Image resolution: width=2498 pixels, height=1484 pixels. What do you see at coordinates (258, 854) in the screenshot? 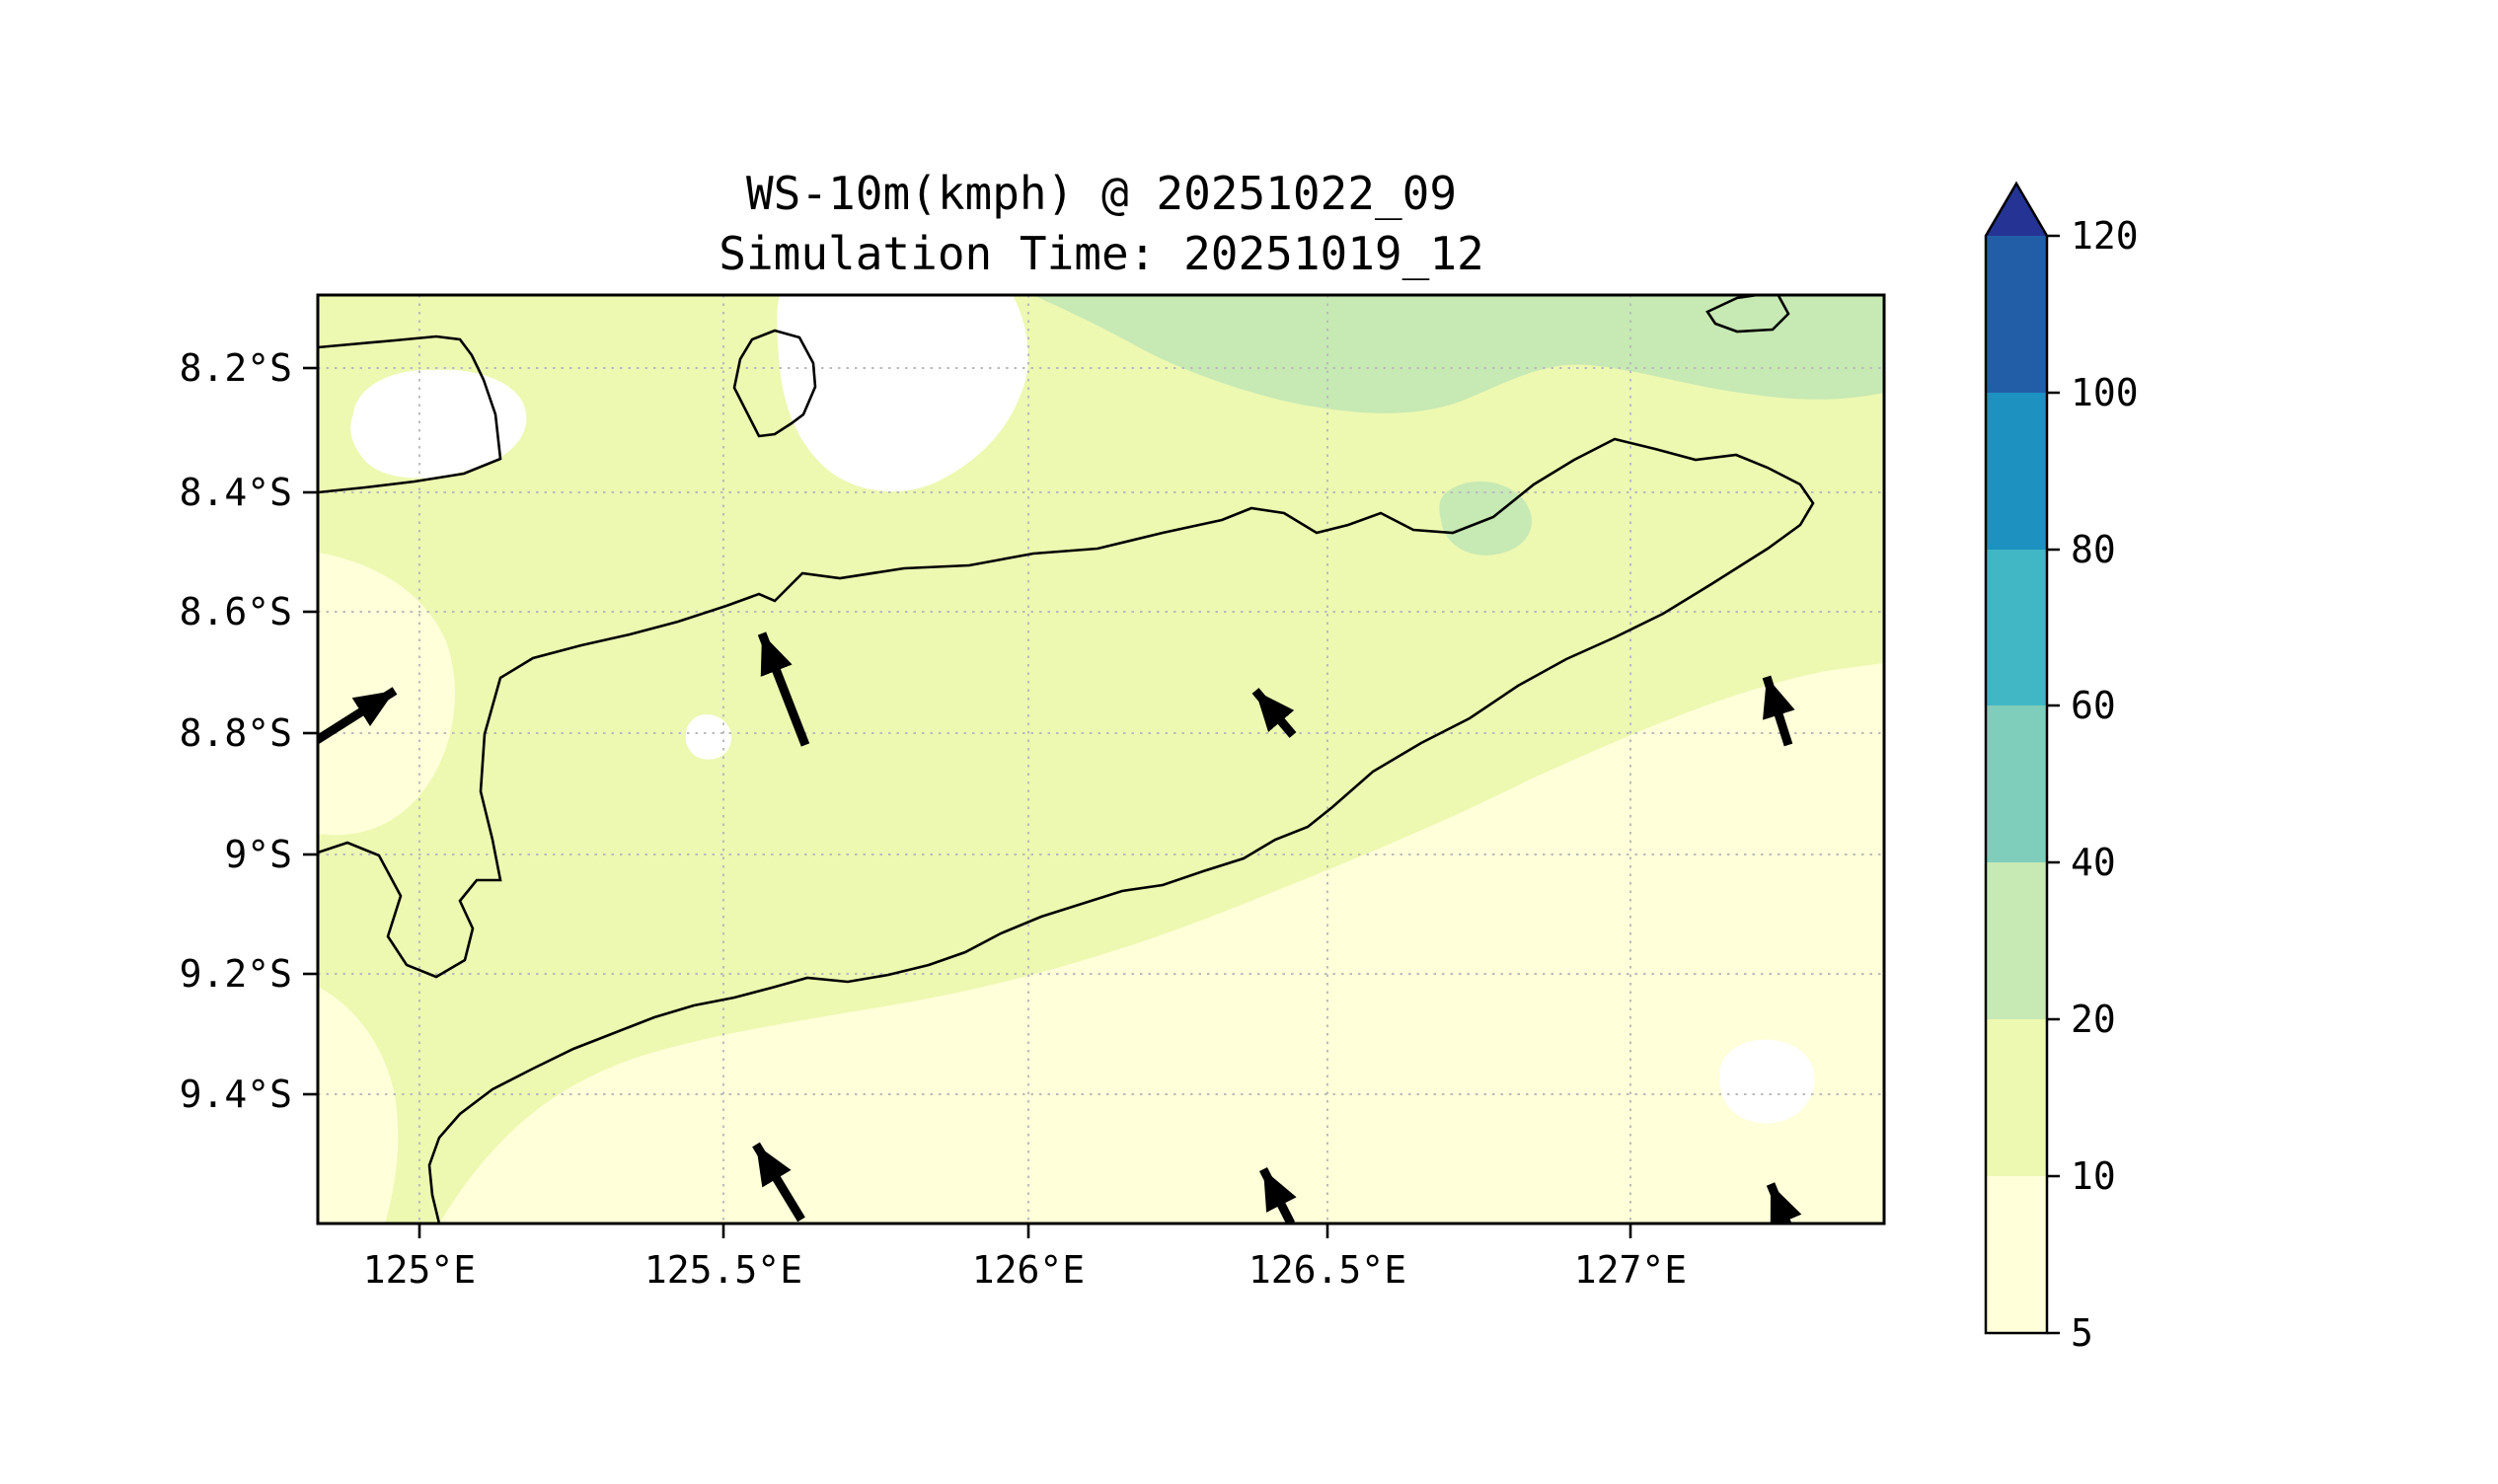
I see `y-tick-label: 9°S` at bounding box center [258, 854].